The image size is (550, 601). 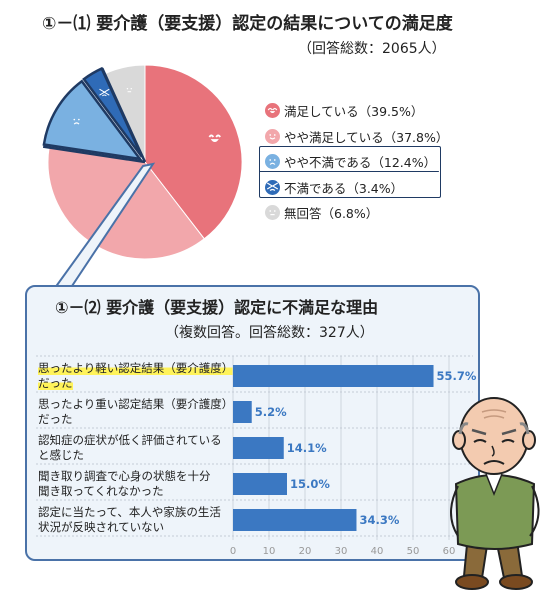 What do you see at coordinates (272, 187) in the screenshot?
I see `angry-face-icon` at bounding box center [272, 187].